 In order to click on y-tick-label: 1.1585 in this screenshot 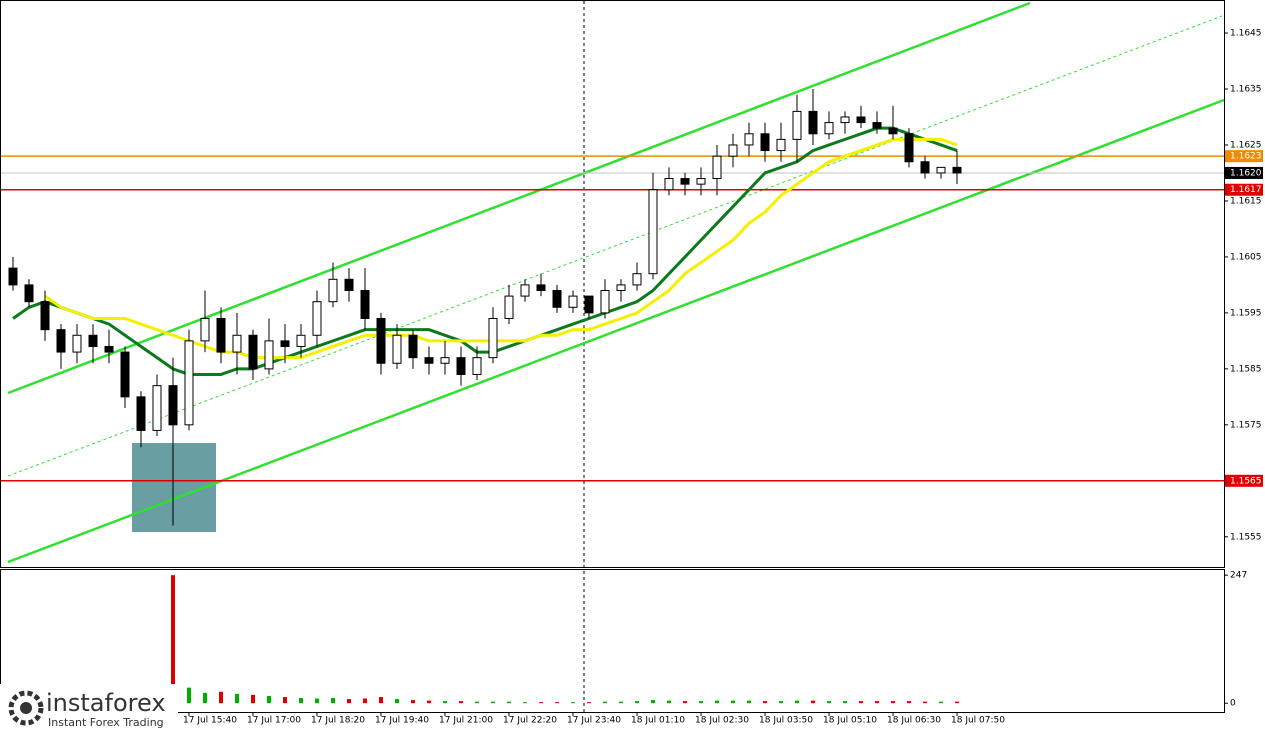, I will do `click(1246, 369)`.